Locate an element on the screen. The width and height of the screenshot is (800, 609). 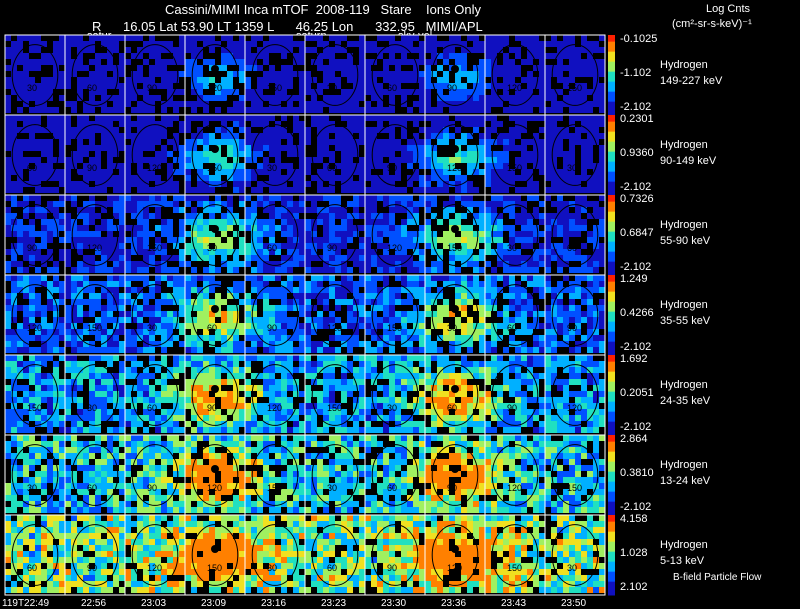
colorbar-mid: 0.2051 is located at coordinates (637, 393).